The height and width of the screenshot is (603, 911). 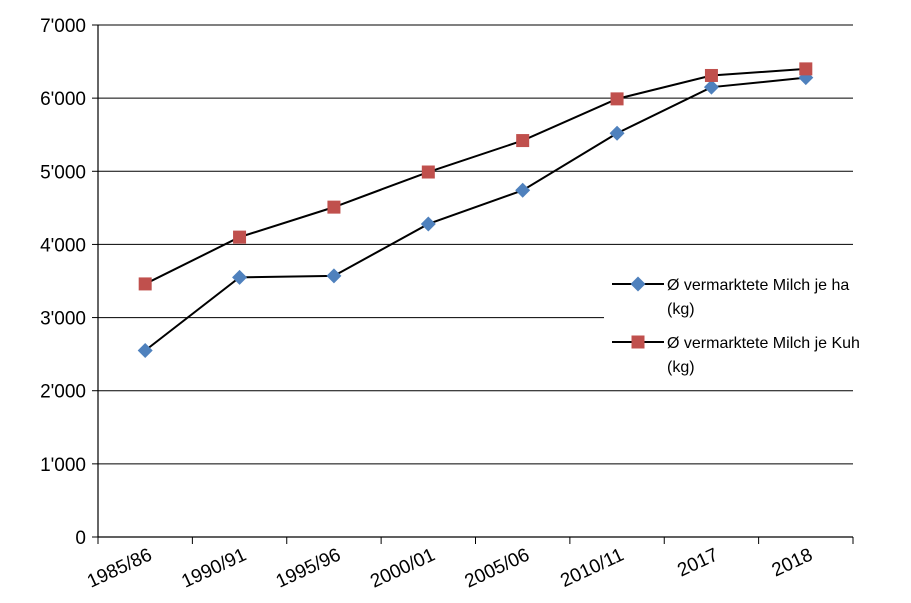 I want to click on x-tick-label: 2010/11, so click(x=592, y=567).